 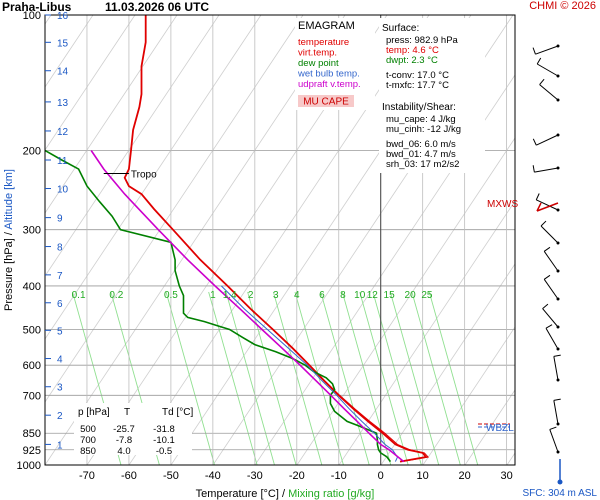 What do you see at coordinates (421, 144) in the screenshot?
I see `shear-value: bwd_06: 6.0 m/s` at bounding box center [421, 144].